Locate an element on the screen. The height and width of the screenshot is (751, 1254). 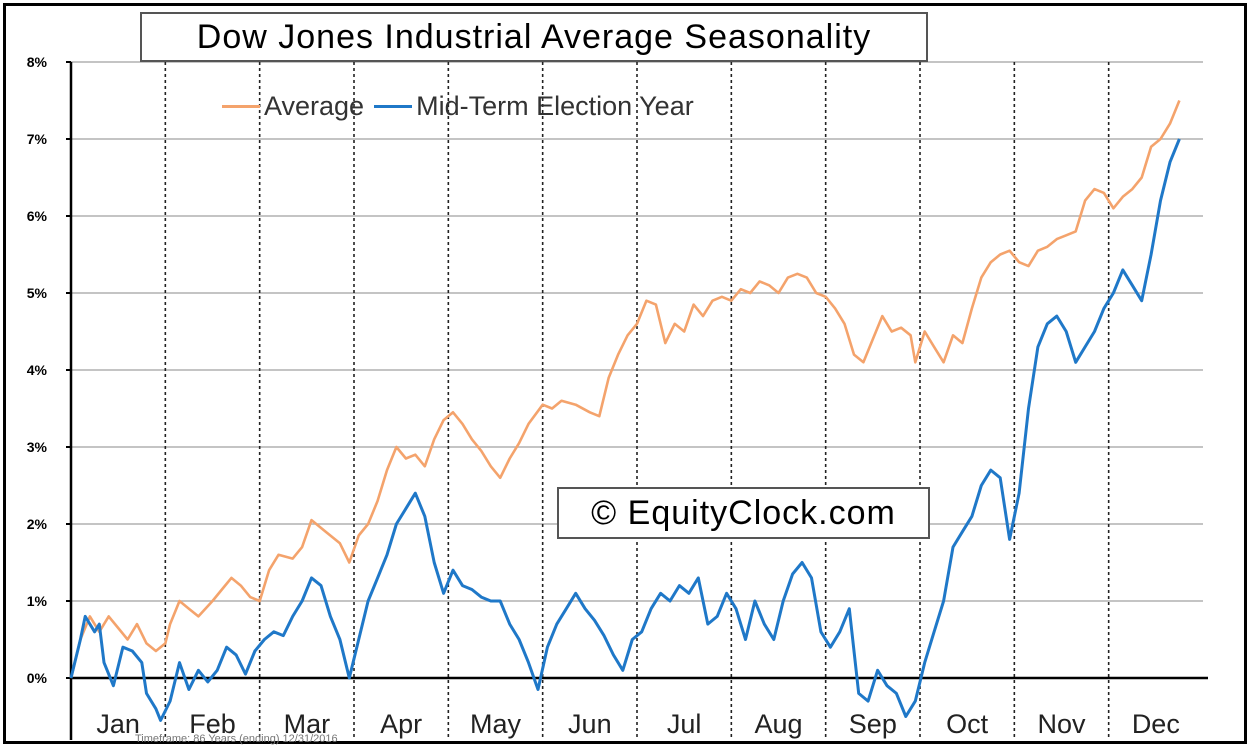
y-tick-label: 8% is located at coordinates (37, 62).